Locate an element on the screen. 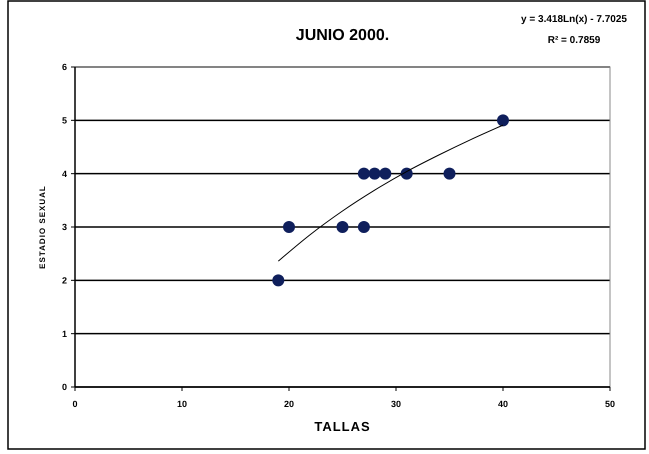 The width and height of the screenshot is (649, 454). y-tick-label: 3 is located at coordinates (64, 227).